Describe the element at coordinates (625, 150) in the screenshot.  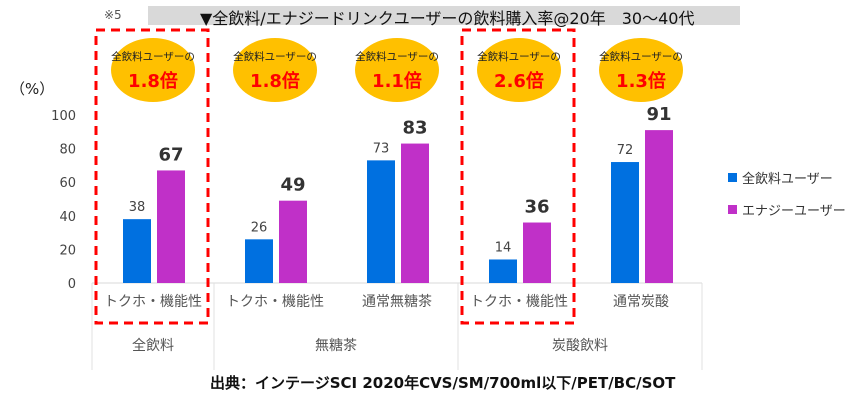
I see `data-label: 72` at that location.